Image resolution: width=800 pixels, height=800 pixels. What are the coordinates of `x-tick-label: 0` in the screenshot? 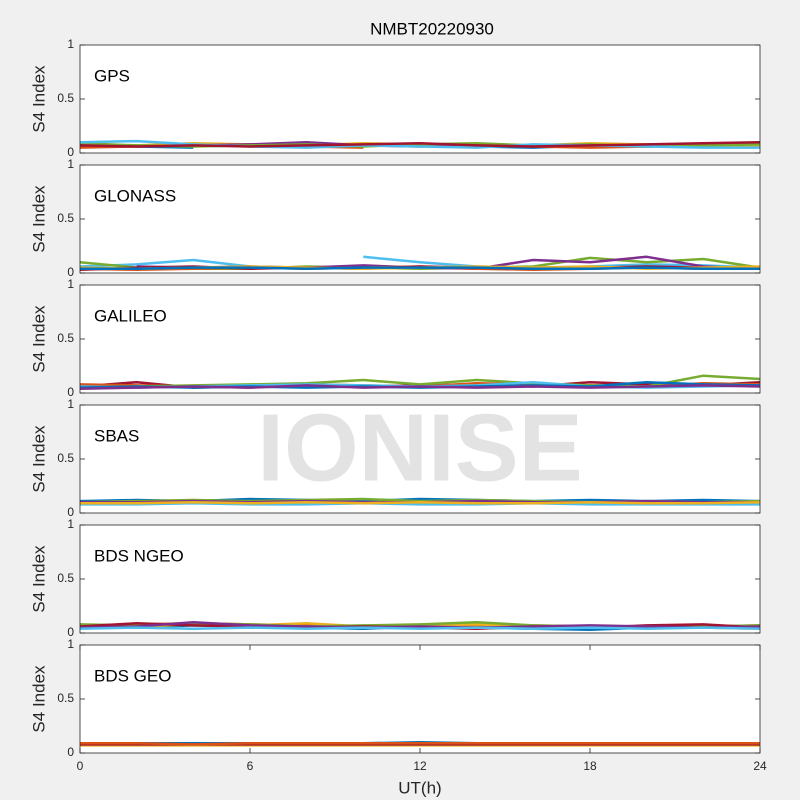 It's located at (80, 766).